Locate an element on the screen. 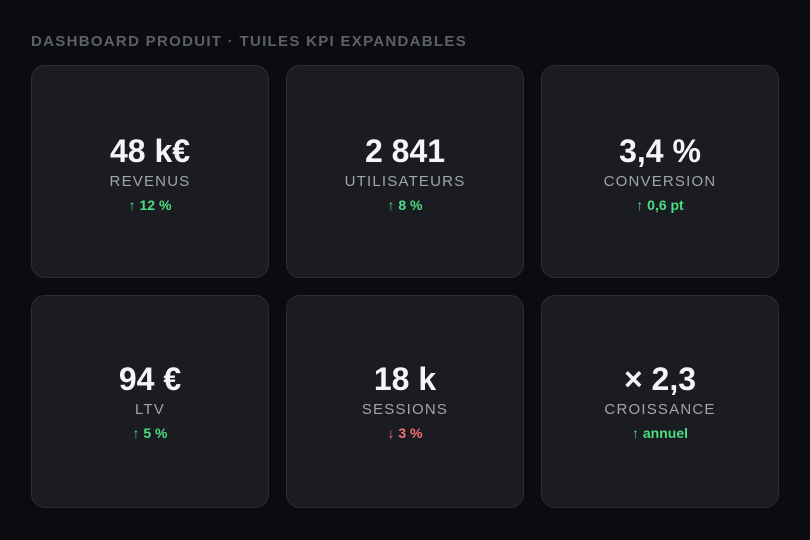  kpi-tile-sessions: 18 k SESSIONS ↓ 3 % is located at coordinates (405, 401).